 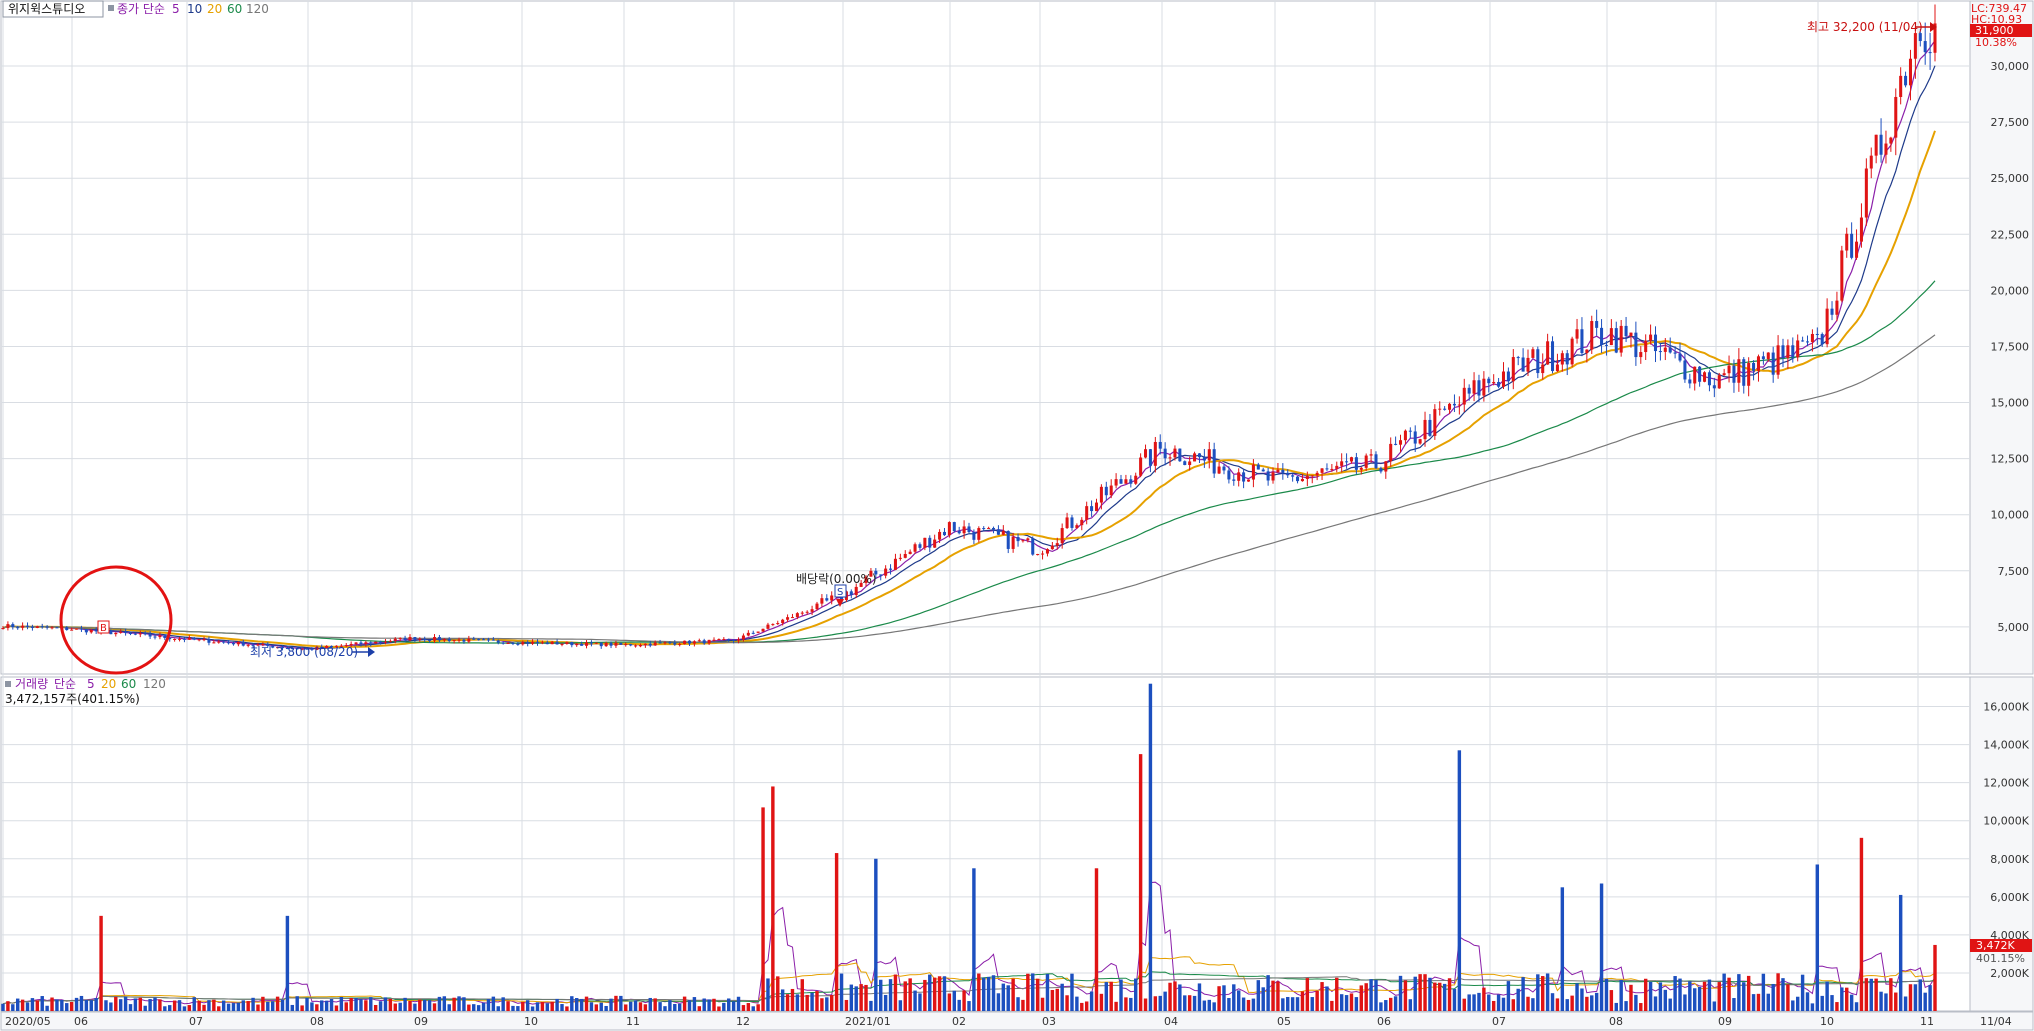 What do you see at coordinates (2014, 571) in the screenshot?
I see `price-tick-label: 7,500` at bounding box center [2014, 571].